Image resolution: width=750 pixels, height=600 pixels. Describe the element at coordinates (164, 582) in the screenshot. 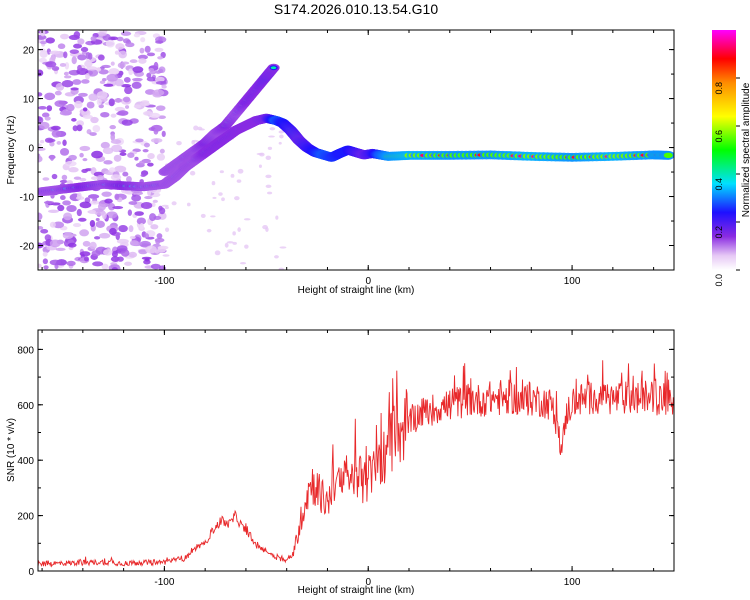

I see `snr-x-tick-label: -100` at that location.